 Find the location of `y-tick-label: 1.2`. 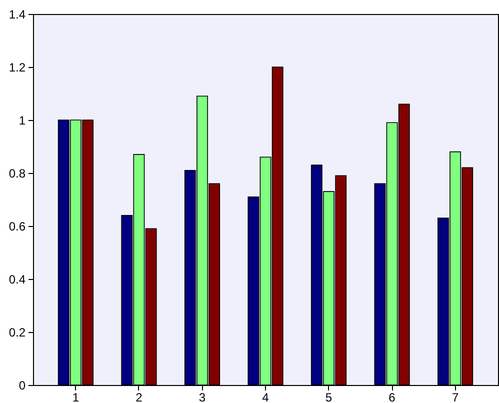

y-tick-label: 1.2 is located at coordinates (17, 67).